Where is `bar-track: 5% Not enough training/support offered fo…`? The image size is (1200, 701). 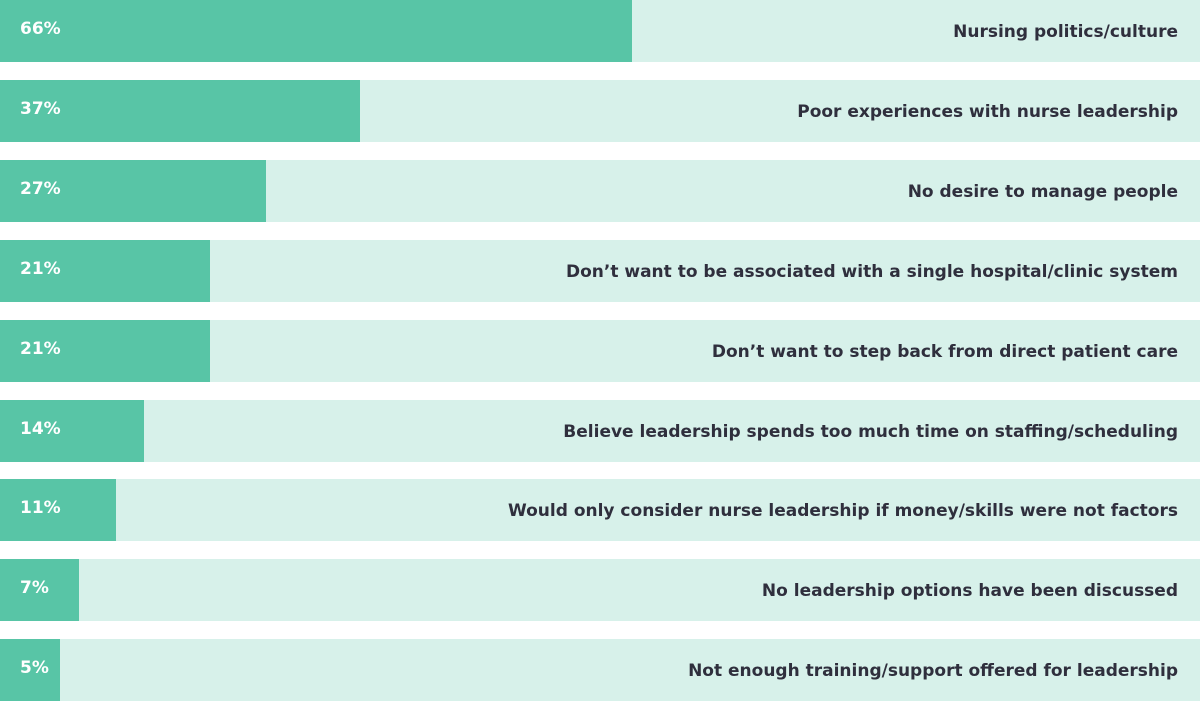
bar-track: 5% Not enough training/support offered fo… is located at coordinates (600, 670).